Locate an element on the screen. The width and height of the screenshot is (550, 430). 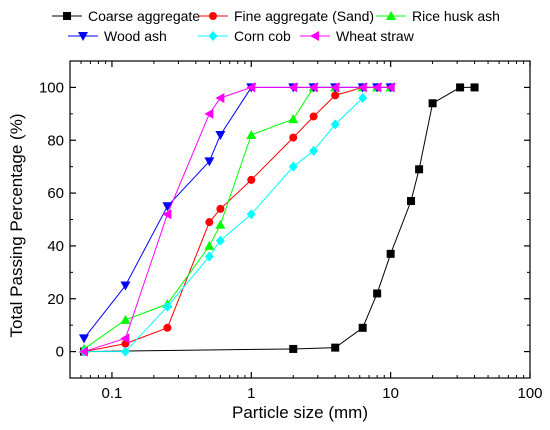
legend-item-wood-ash: Wood ash is located at coordinates (117, 36).